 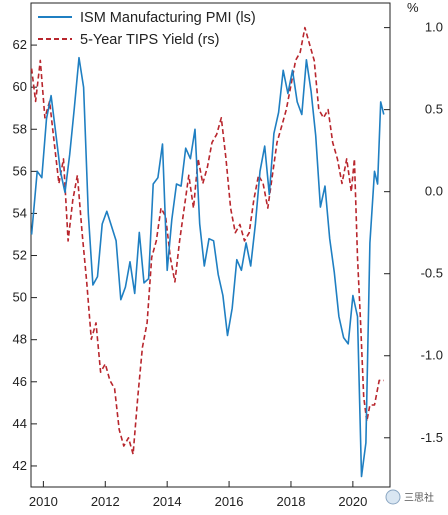 I want to click on watermark: 三思社, so click(x=409, y=497).